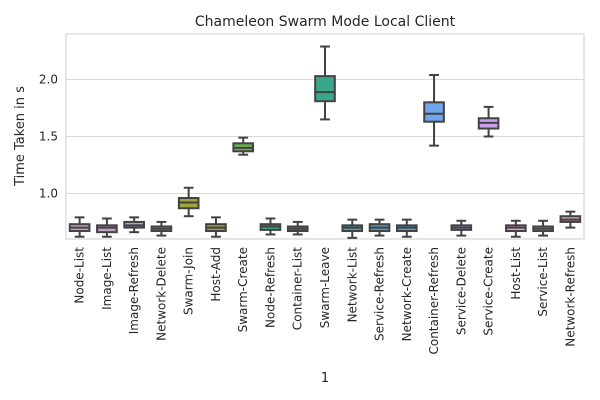 The height and width of the screenshot is (400, 600). Describe the element at coordinates (488, 121) in the screenshot. I see `box-service-create` at that location.